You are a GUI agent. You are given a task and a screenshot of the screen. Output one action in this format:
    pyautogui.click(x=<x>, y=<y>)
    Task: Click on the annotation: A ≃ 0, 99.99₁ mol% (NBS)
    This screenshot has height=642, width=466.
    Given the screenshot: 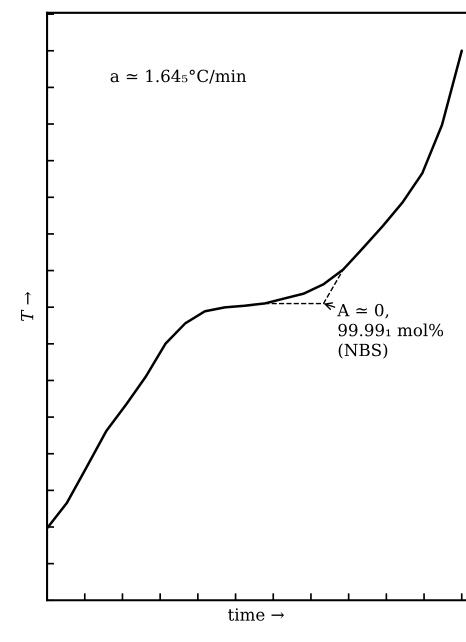 What is the action you would take?
    pyautogui.click(x=390, y=331)
    